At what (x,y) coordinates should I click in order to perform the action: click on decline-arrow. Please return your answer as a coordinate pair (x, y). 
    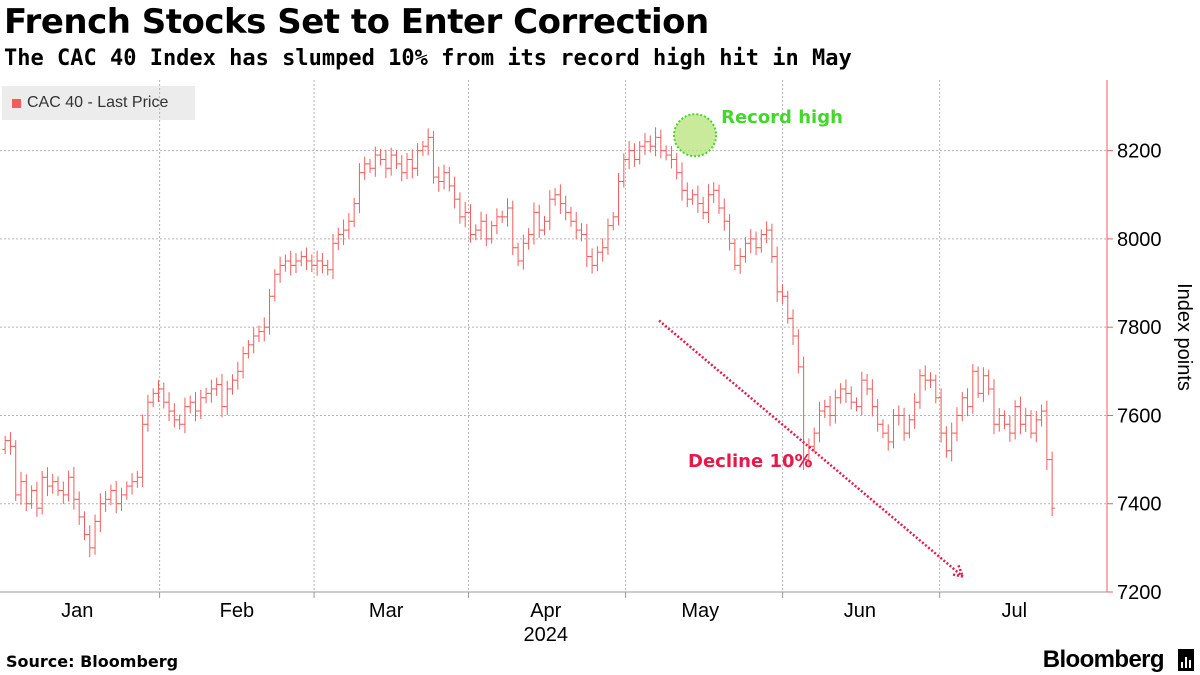
    Looking at the image, I should click on (811, 448).